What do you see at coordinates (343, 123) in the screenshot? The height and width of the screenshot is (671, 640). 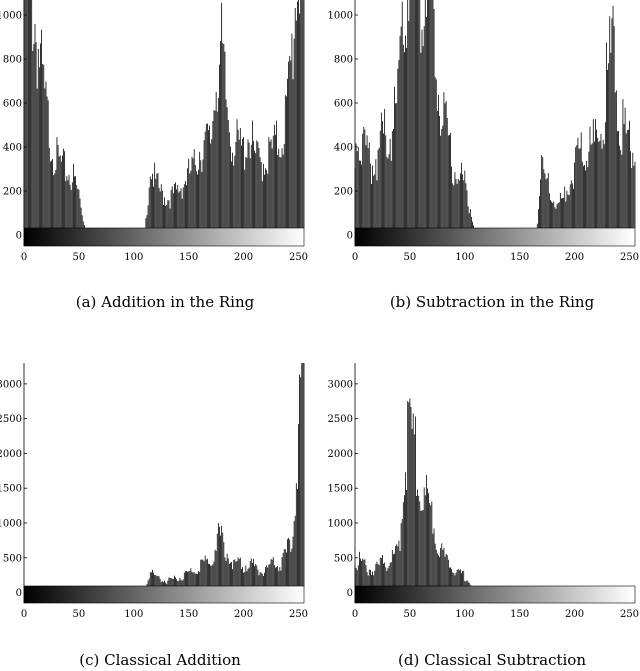 I see `panel-b-y-ticks: 0 200 400 600 800 1000` at bounding box center [343, 123].